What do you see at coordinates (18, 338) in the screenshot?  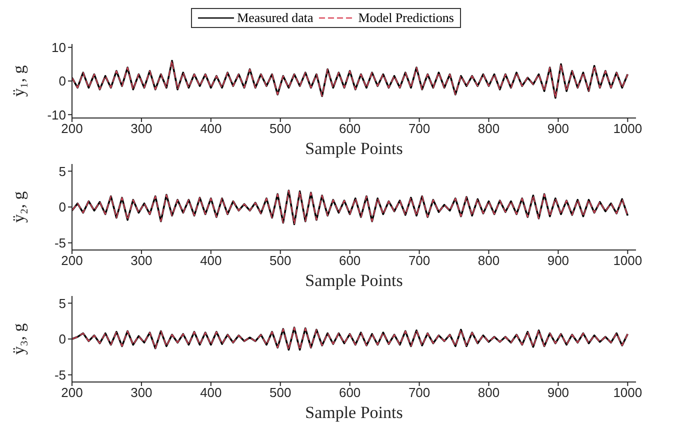 I see `y-axis-title: ÿ₃, g` at bounding box center [18, 338].